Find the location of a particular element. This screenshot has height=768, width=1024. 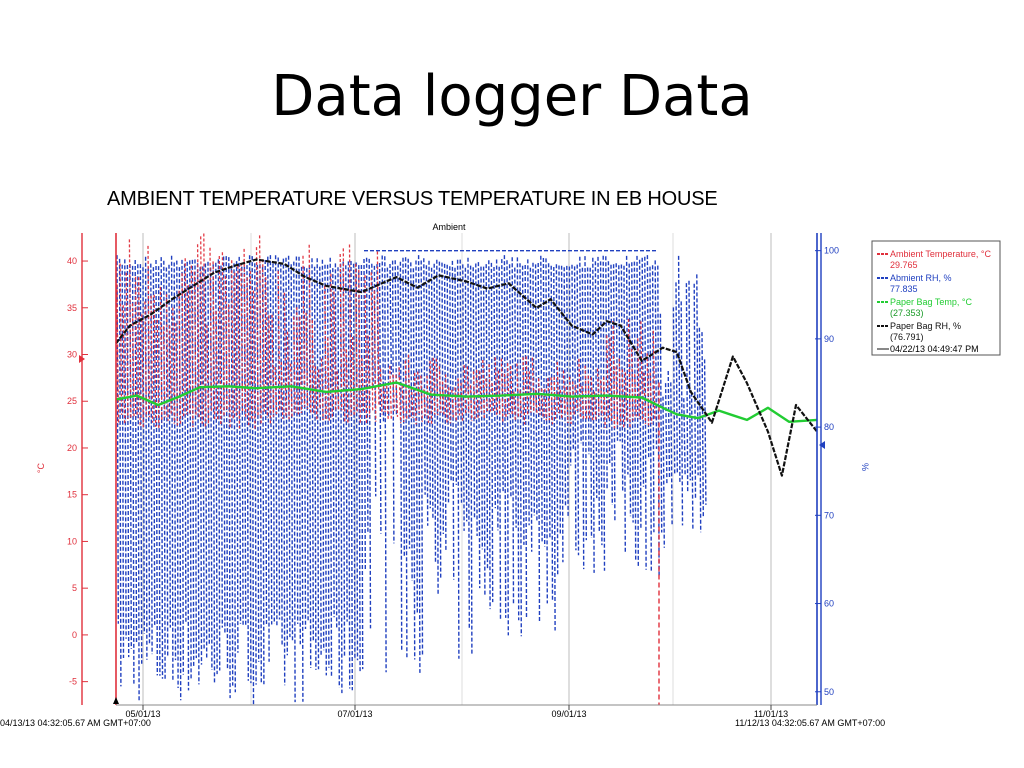

legend-box is located at coordinates (936, 298).